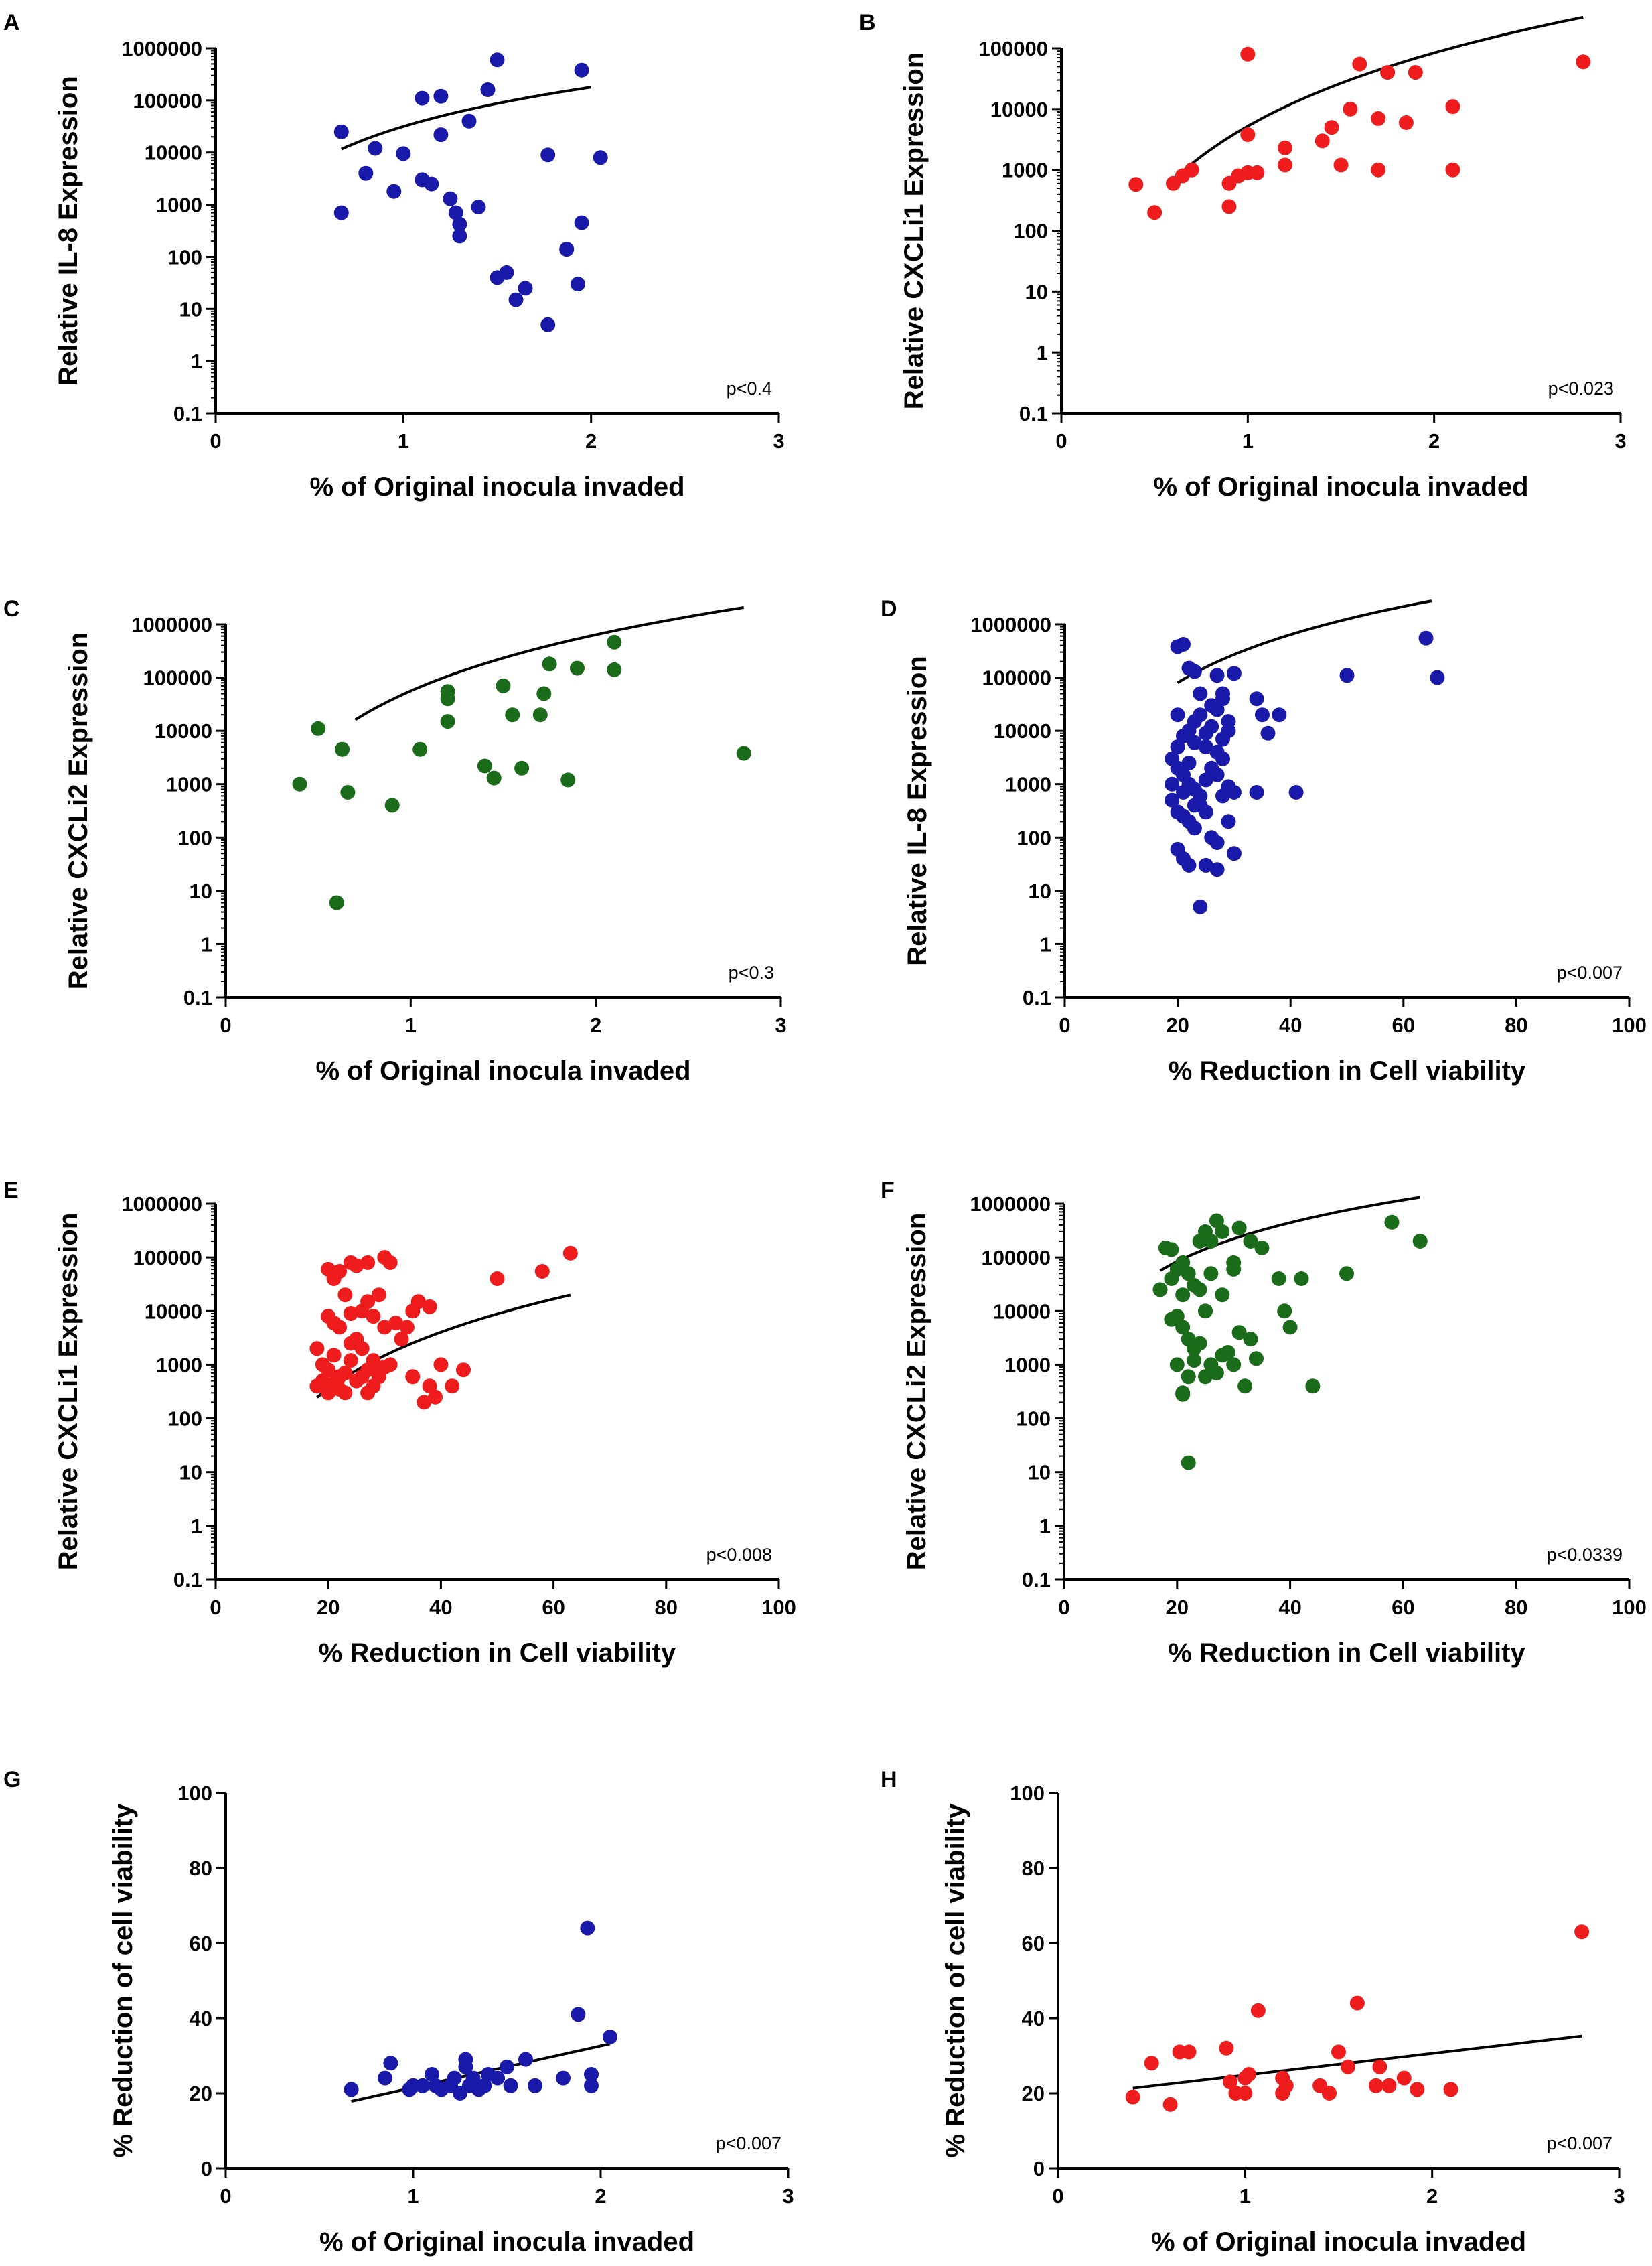 The width and height of the screenshot is (1652, 2266). What do you see at coordinates (780, 1025) in the screenshot?
I see `panel-c-x-tick-label: 3` at bounding box center [780, 1025].